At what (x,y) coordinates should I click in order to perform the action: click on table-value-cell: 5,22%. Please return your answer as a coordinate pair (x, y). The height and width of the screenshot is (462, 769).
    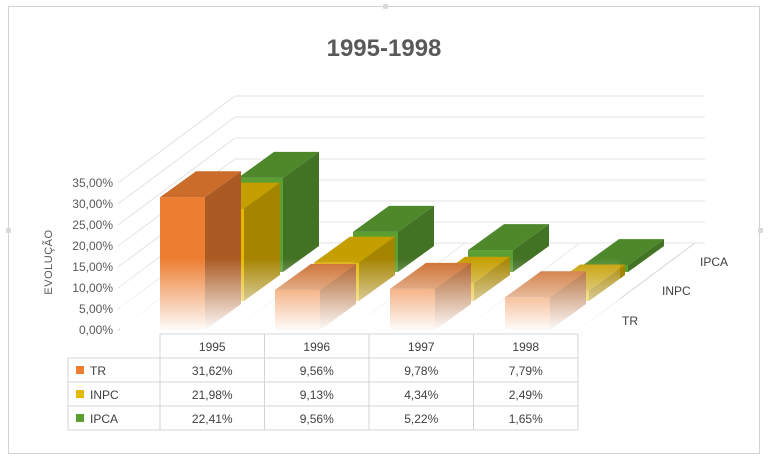
    Looking at the image, I should click on (421, 419).